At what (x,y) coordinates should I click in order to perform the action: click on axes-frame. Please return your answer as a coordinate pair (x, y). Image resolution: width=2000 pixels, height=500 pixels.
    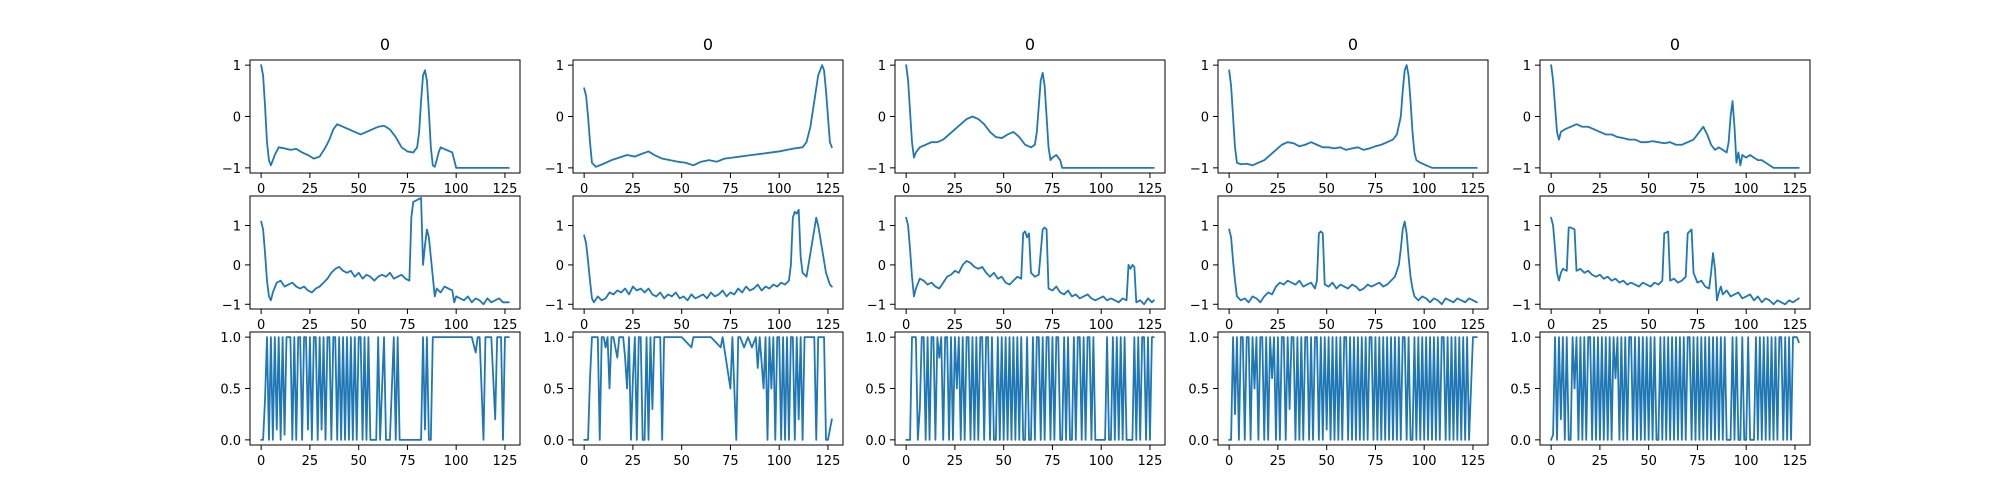
    Looking at the image, I should click on (708, 252).